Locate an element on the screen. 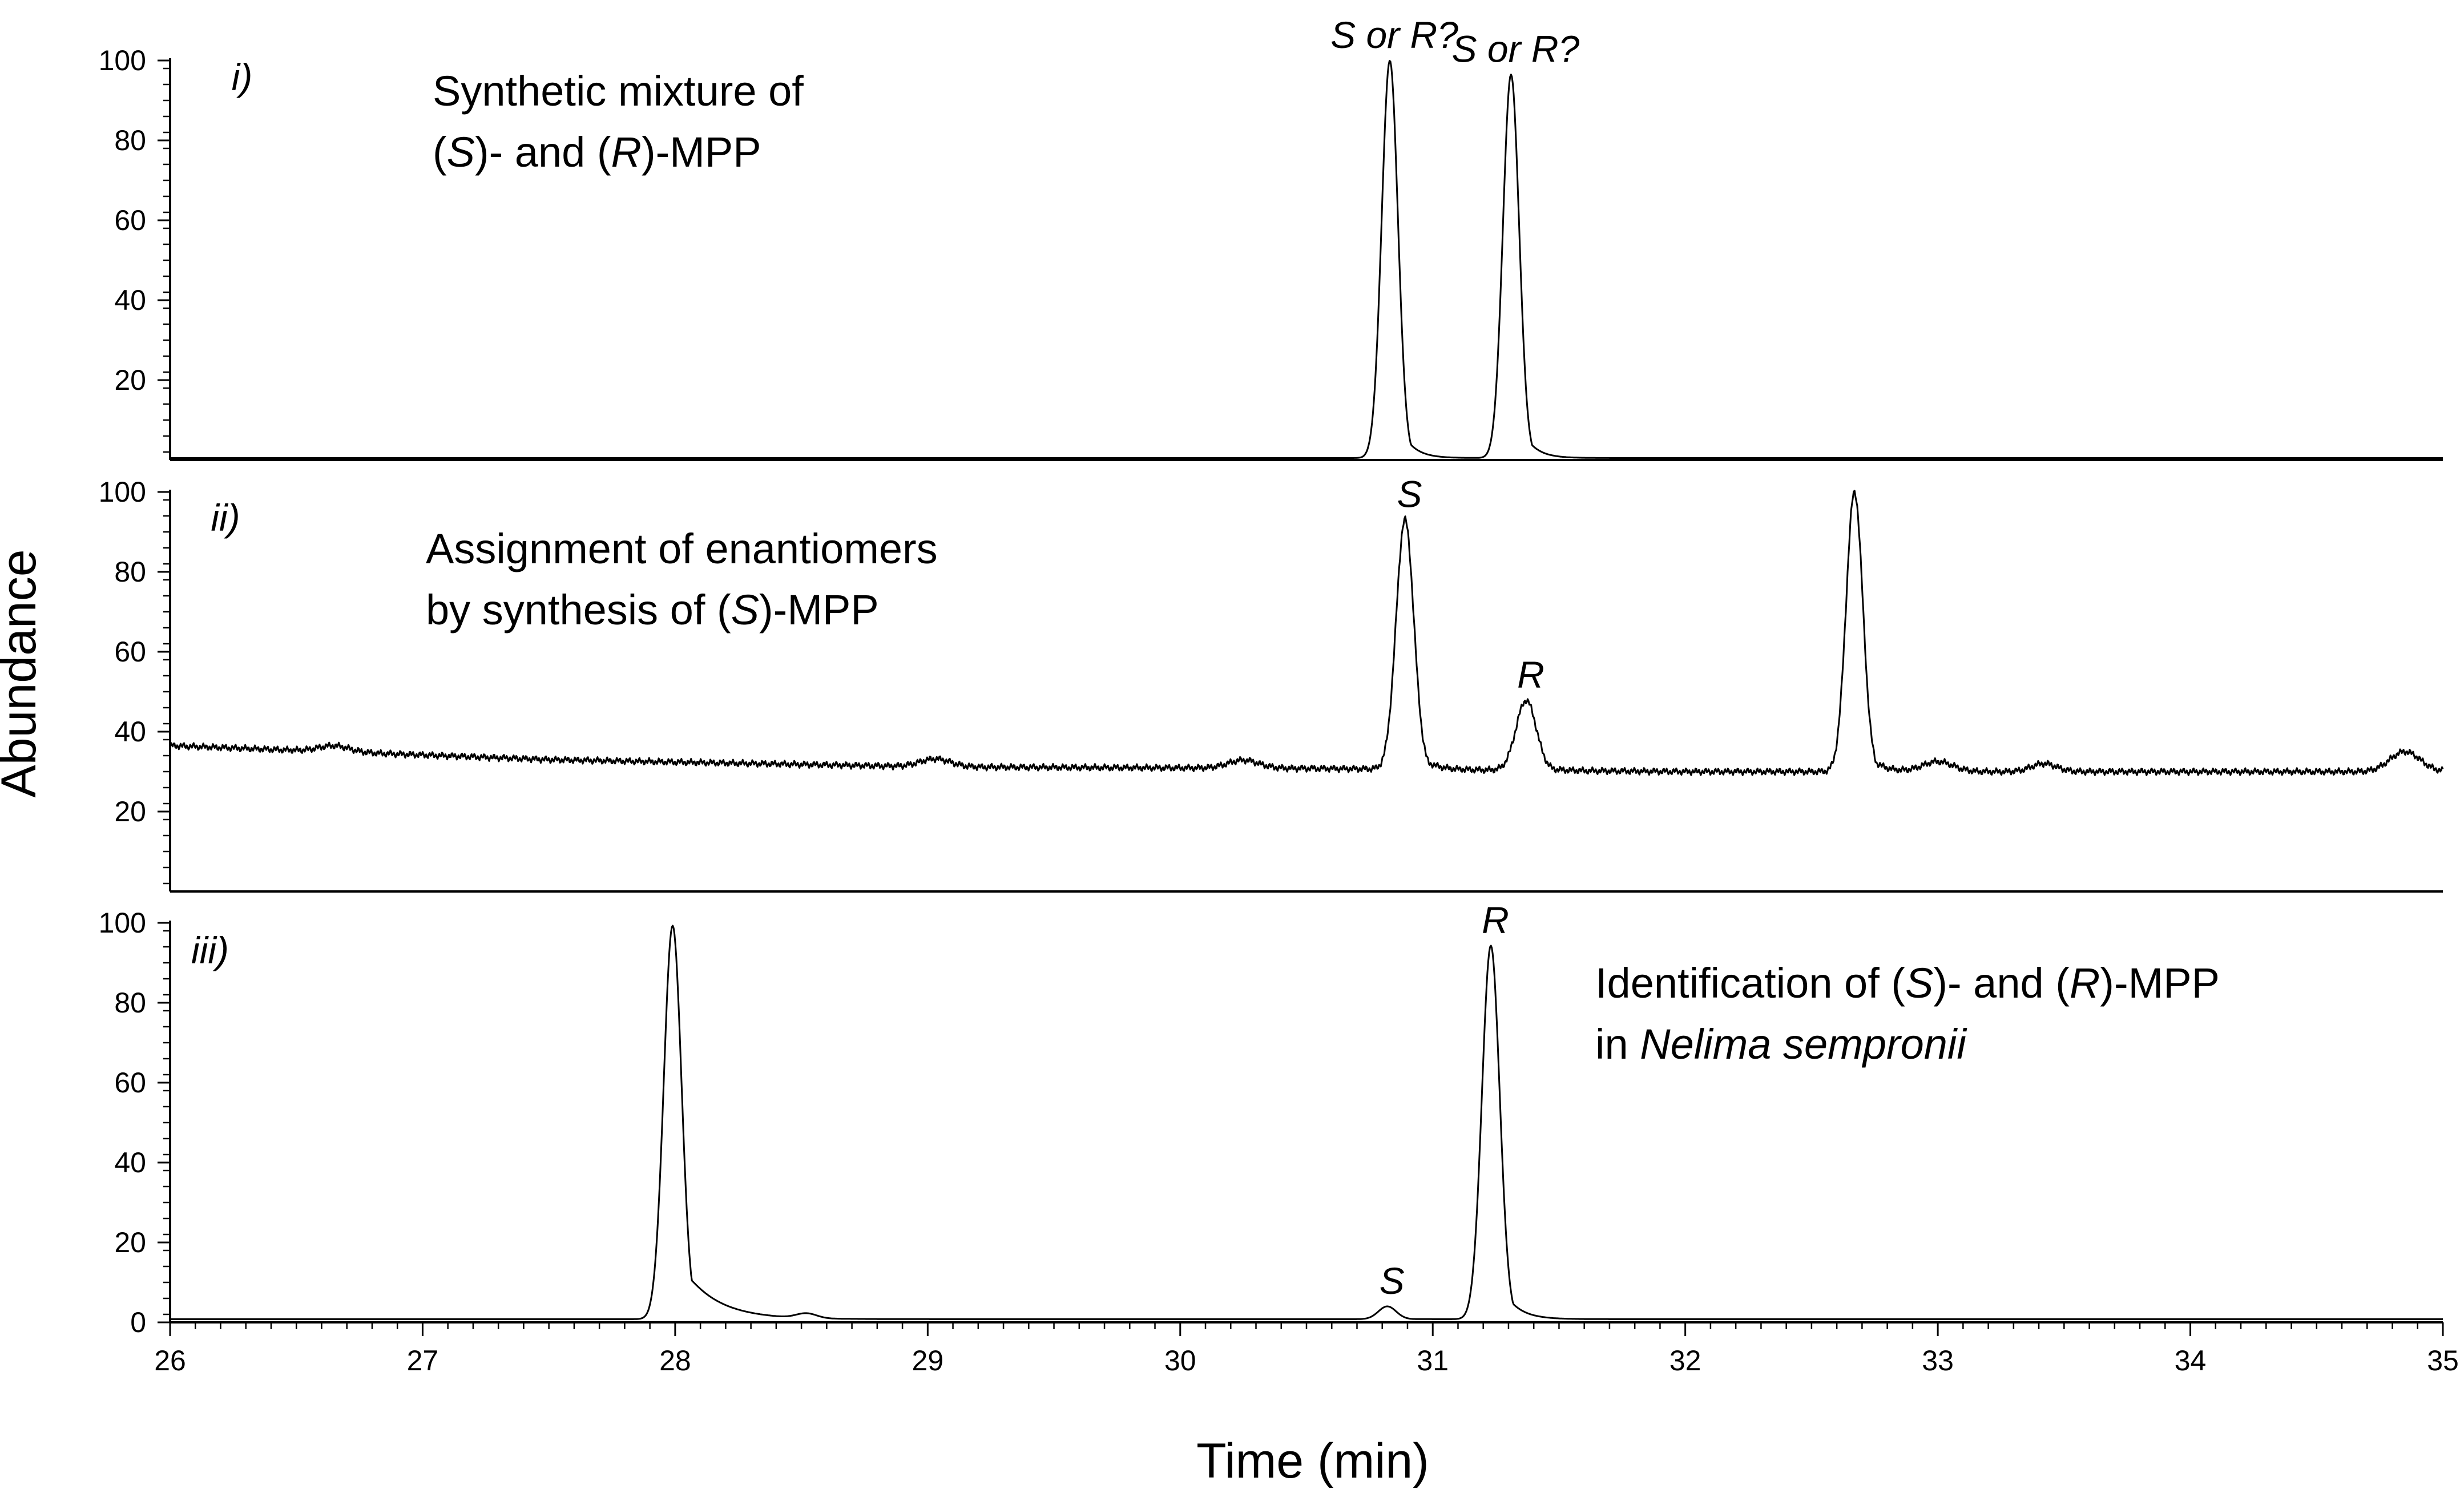 This screenshot has width=2464, height=1493. panel-2-label: ii) is located at coordinates (225, 518).